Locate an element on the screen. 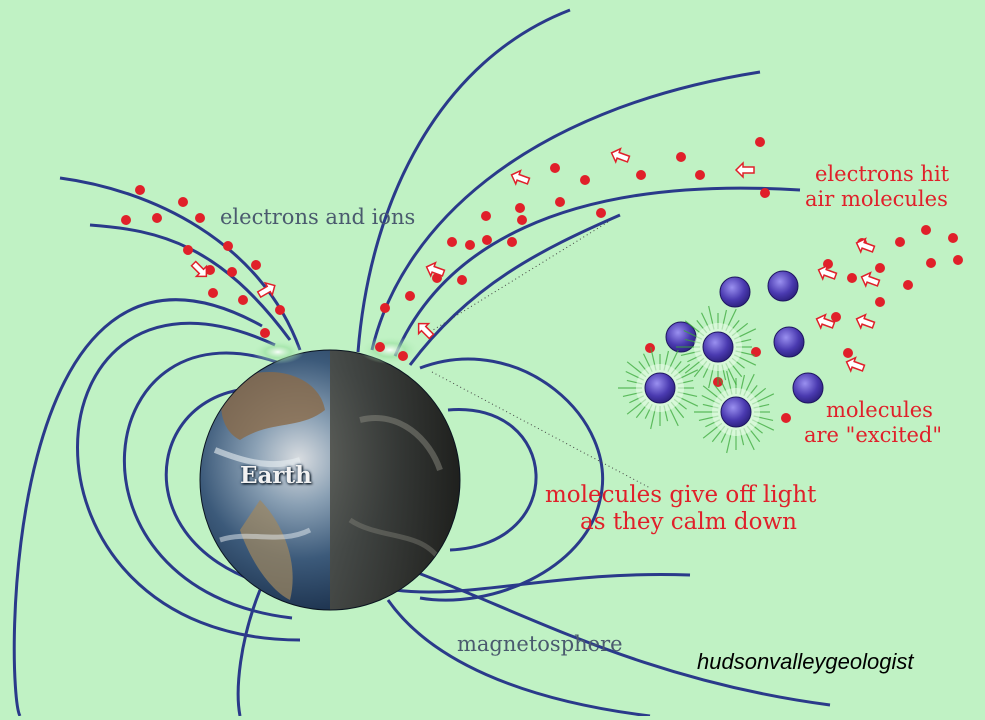  credit-watermark: hudsonvalleygeologist is located at coordinates (805, 661).